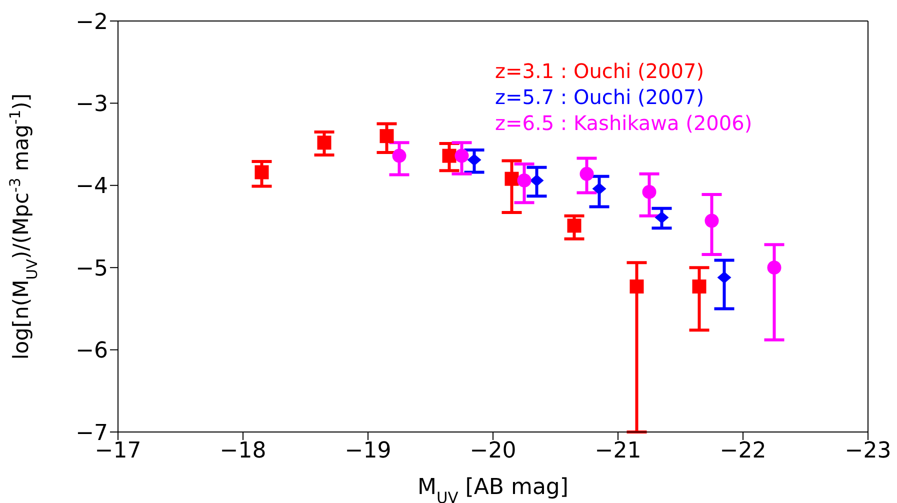 Image resolution: width=897 pixels, height=503 pixels. Describe the element at coordinates (624, 123) in the screenshot. I see `series-label: z=6.5 : Kashikawa (2006)` at that location.